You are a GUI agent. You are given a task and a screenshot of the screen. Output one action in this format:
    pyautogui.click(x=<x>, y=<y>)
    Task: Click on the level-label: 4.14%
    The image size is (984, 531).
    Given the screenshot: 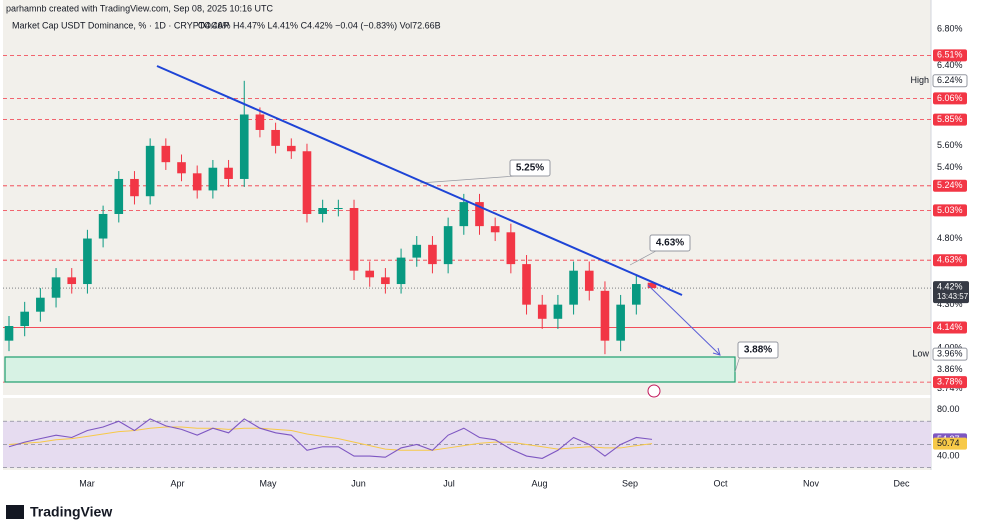 What is the action you would take?
    pyautogui.click(x=950, y=327)
    